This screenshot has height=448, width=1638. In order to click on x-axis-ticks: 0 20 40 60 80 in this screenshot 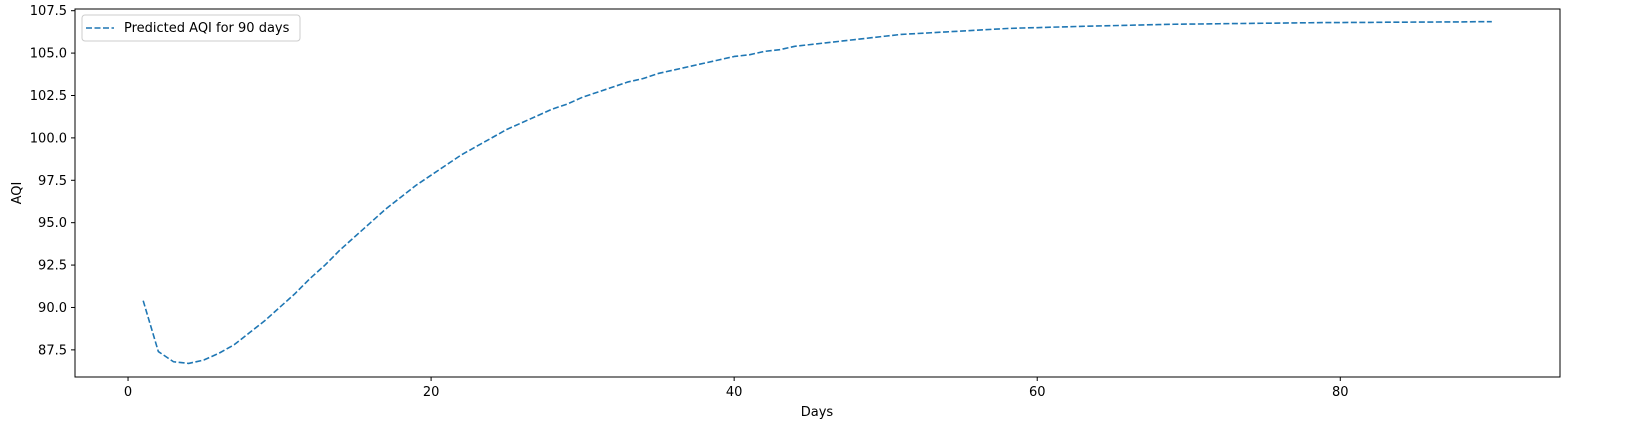, I will do `click(736, 388)`.